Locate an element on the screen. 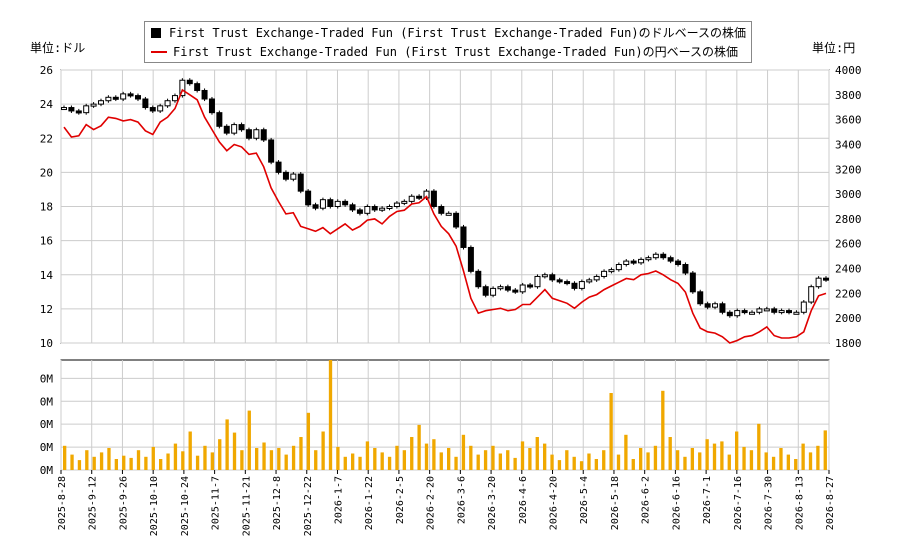  left-y-tick-label: 12 is located at coordinates (46, 309).